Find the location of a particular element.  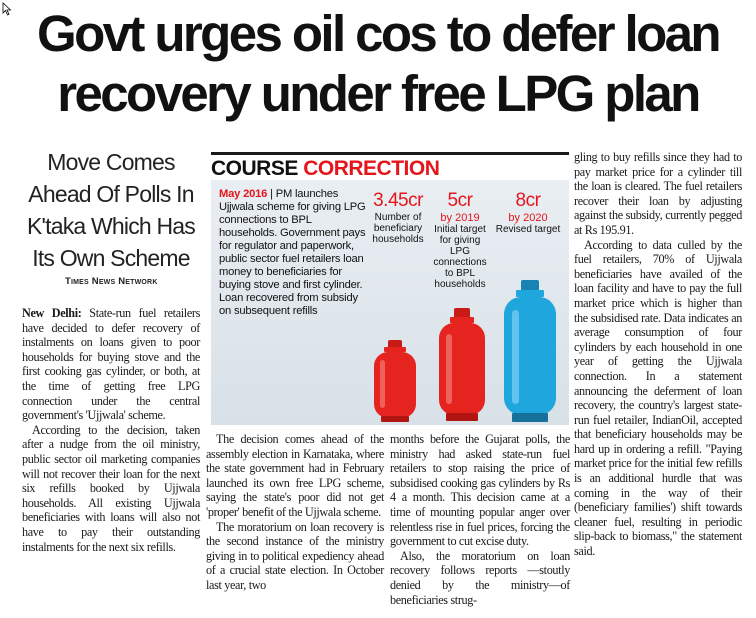

mouse-pointer-icon is located at coordinates (7, 9).